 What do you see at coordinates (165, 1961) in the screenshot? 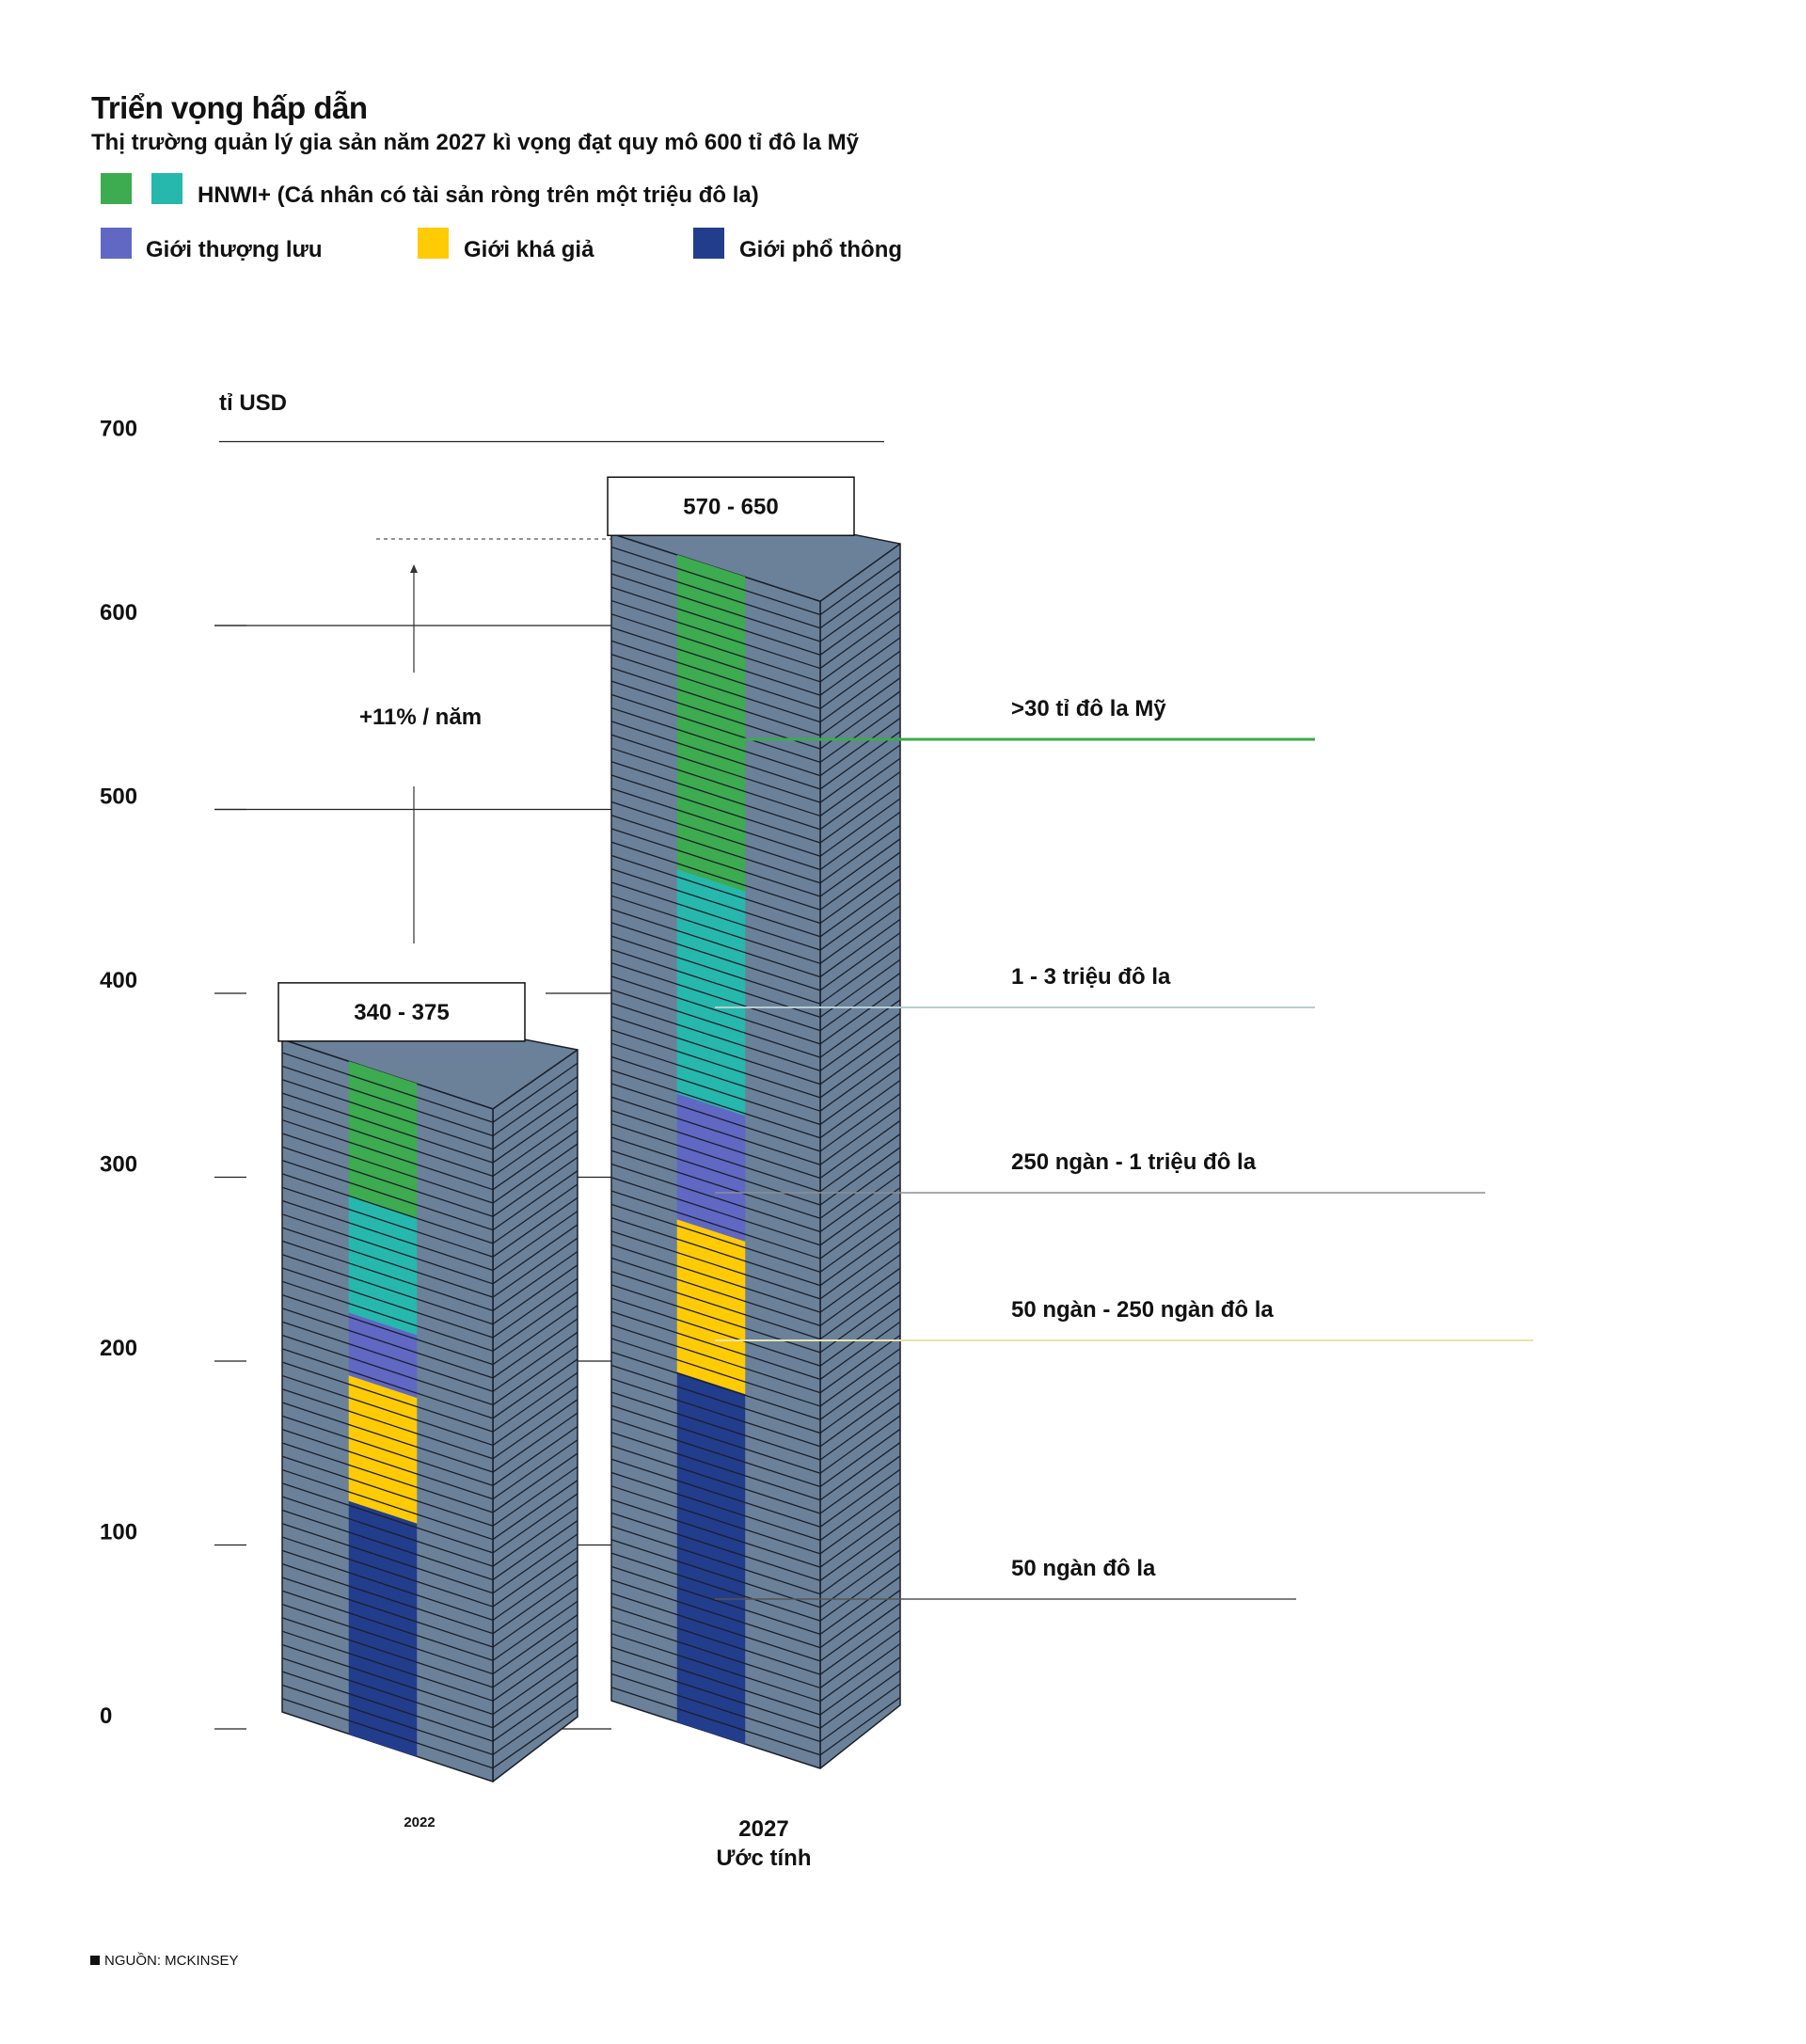
I see `source-note: NGUỒN: MCKINSEY` at bounding box center [165, 1961].